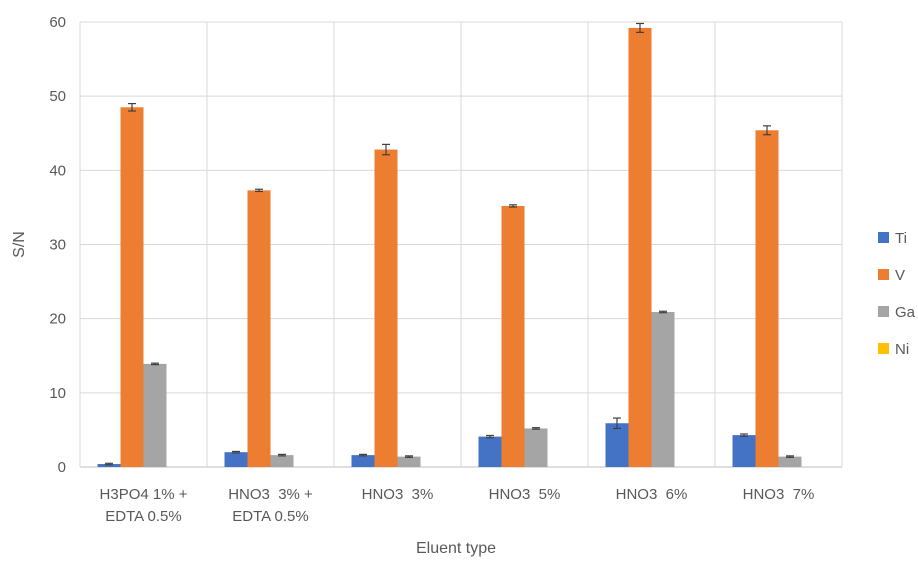  What do you see at coordinates (57, 96) in the screenshot?
I see `y-tick-label: 50` at bounding box center [57, 96].